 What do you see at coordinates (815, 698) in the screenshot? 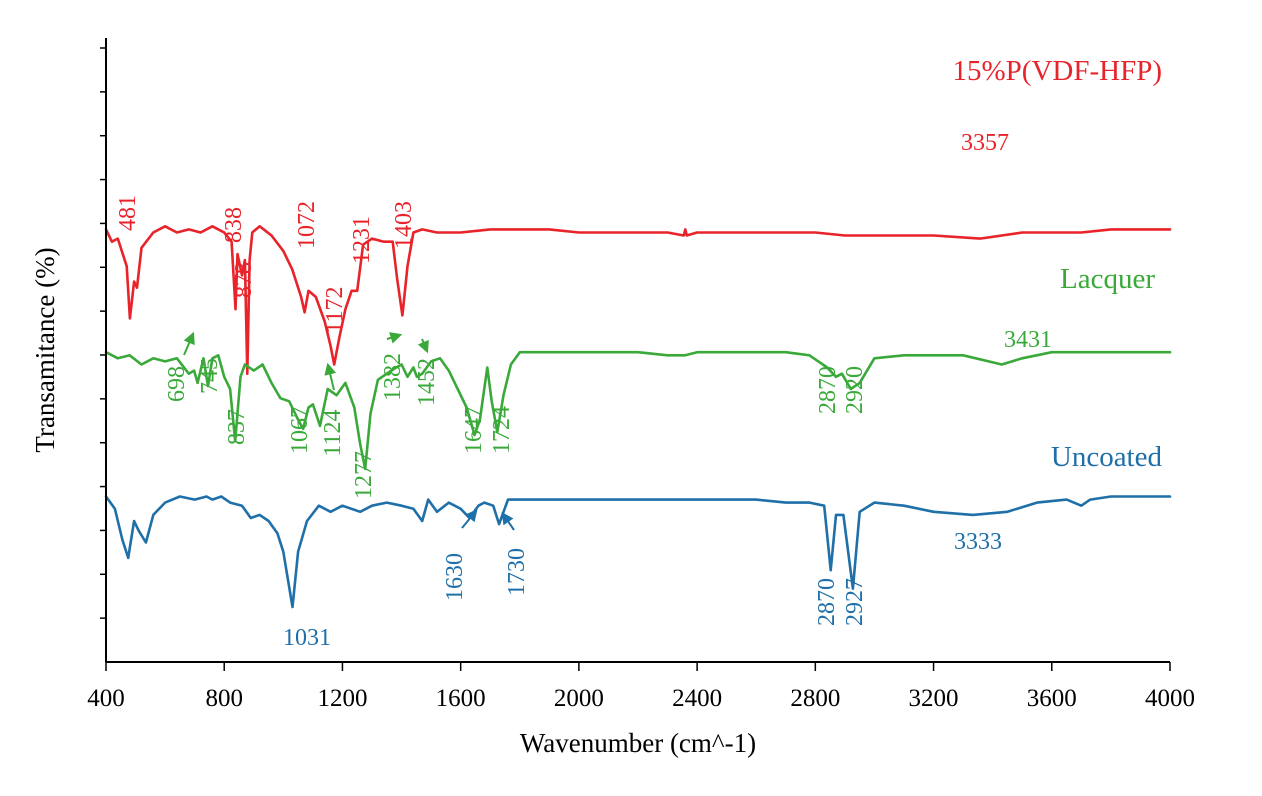
I see `x-tick-label-2800: 2800` at bounding box center [815, 698].